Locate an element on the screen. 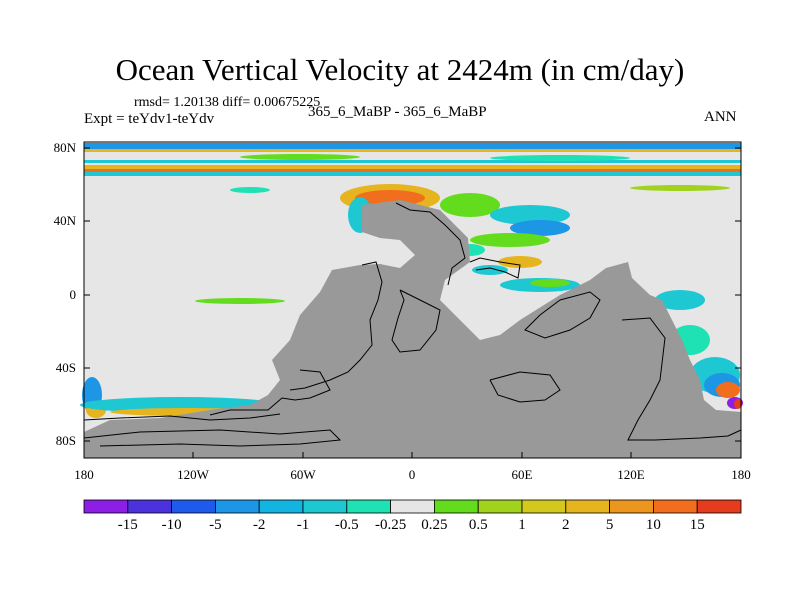 The image size is (800, 600). colorbar-label: -1 is located at coordinates (303, 525).